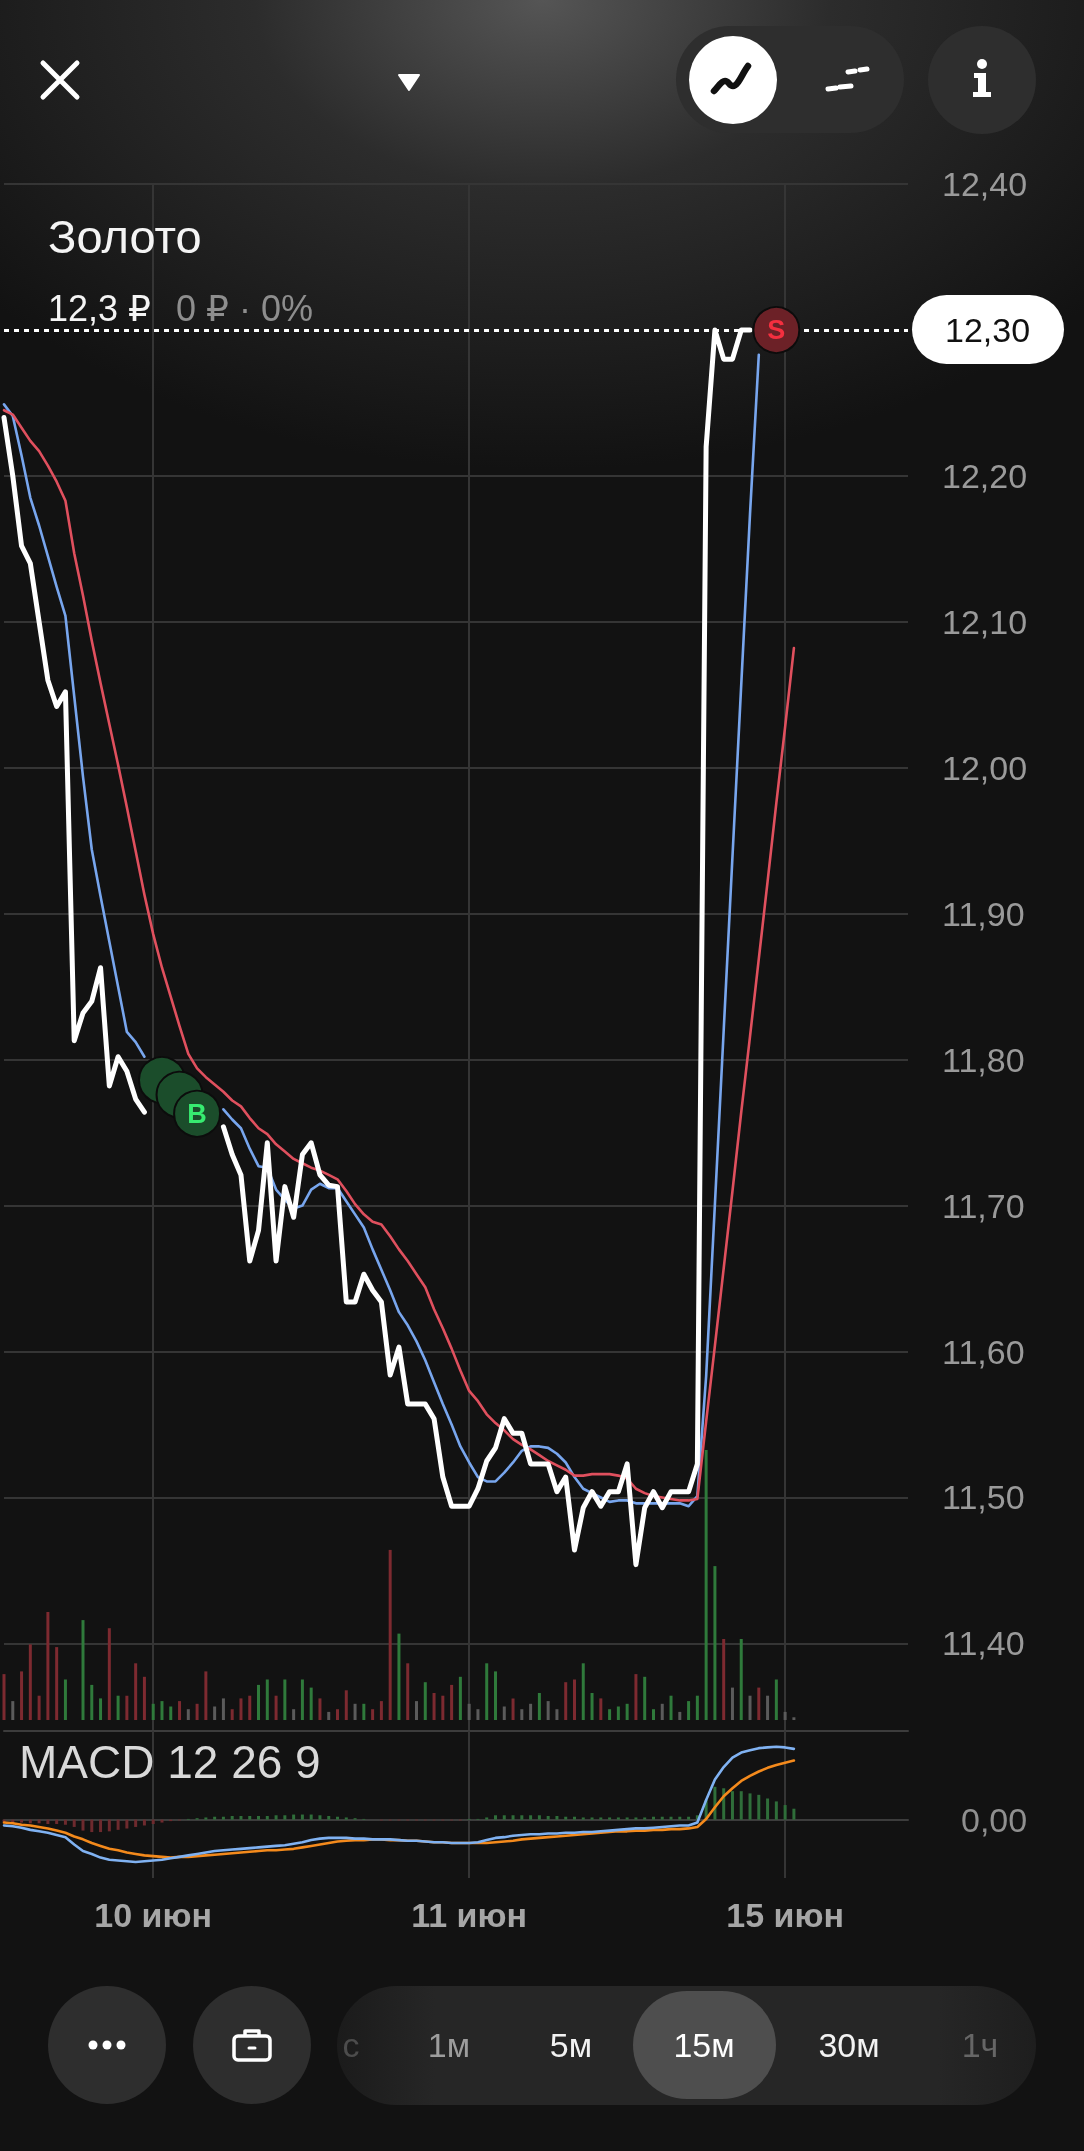 This screenshot has width=1084, height=2151. I want to click on chart-title: MACD 12 26 9, so click(170, 1762).